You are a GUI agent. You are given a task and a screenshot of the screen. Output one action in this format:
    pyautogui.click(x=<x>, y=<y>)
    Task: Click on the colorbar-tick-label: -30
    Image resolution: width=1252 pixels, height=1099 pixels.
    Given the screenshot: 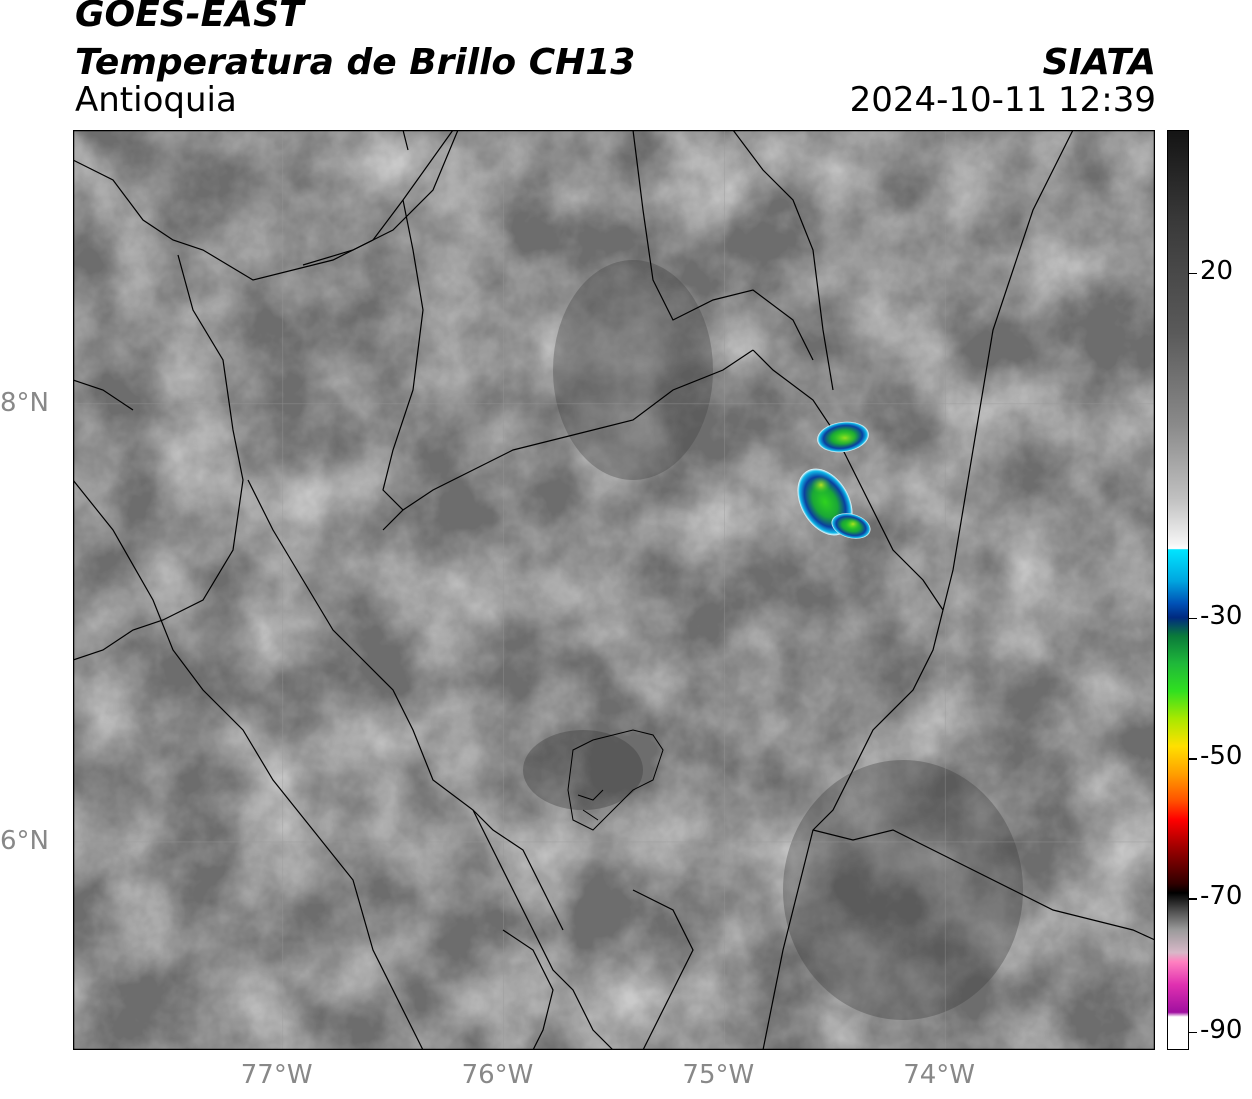 What is the action you would take?
    pyautogui.click(x=1221, y=615)
    